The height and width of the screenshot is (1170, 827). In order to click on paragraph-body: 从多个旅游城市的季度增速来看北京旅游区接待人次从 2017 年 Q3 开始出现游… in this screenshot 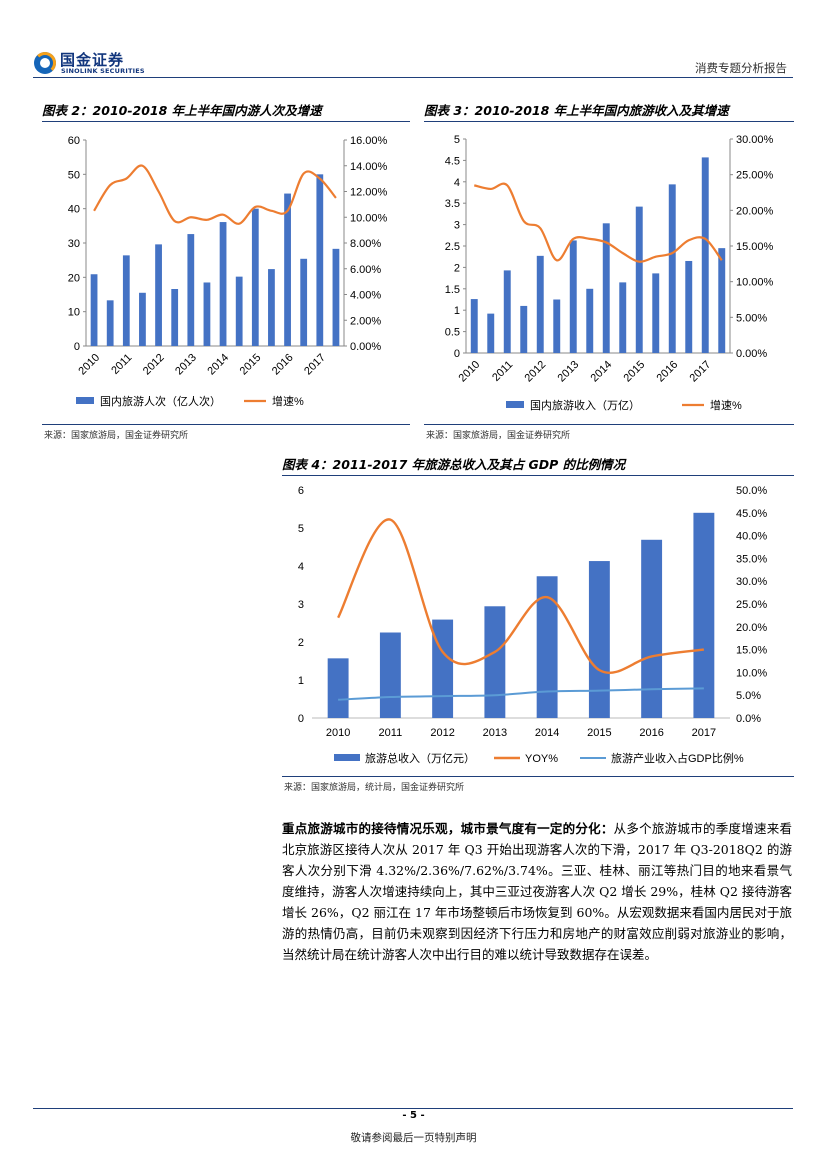, I will do `click(537, 891)`.